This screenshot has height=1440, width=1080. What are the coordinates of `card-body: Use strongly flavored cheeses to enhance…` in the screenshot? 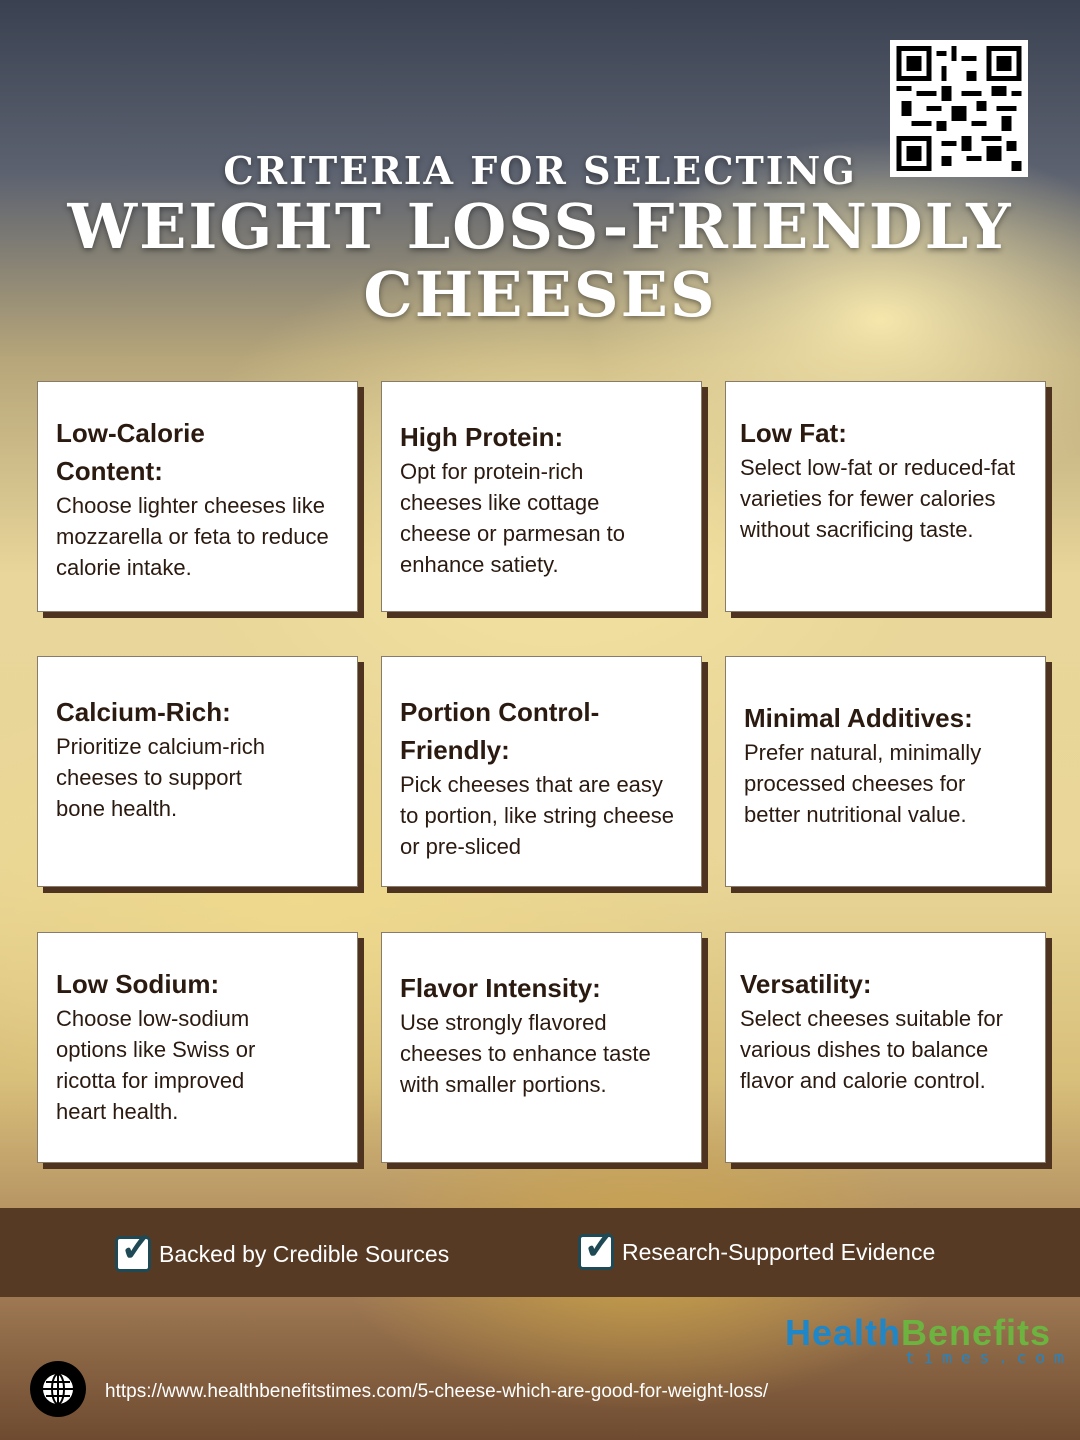 It's located at (525, 1053).